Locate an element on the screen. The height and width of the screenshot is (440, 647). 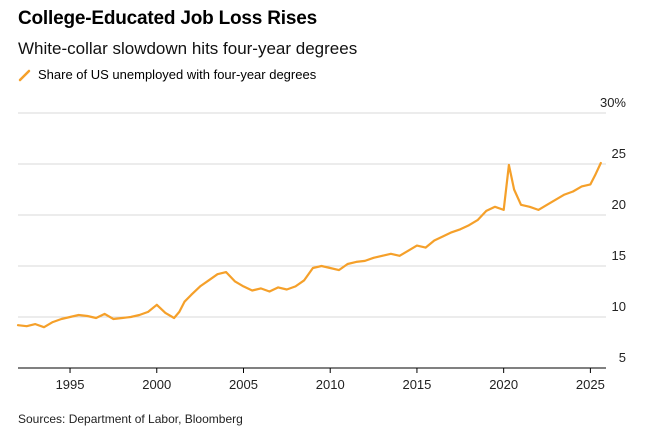
x-tick-label: 2020 is located at coordinates (503, 384).